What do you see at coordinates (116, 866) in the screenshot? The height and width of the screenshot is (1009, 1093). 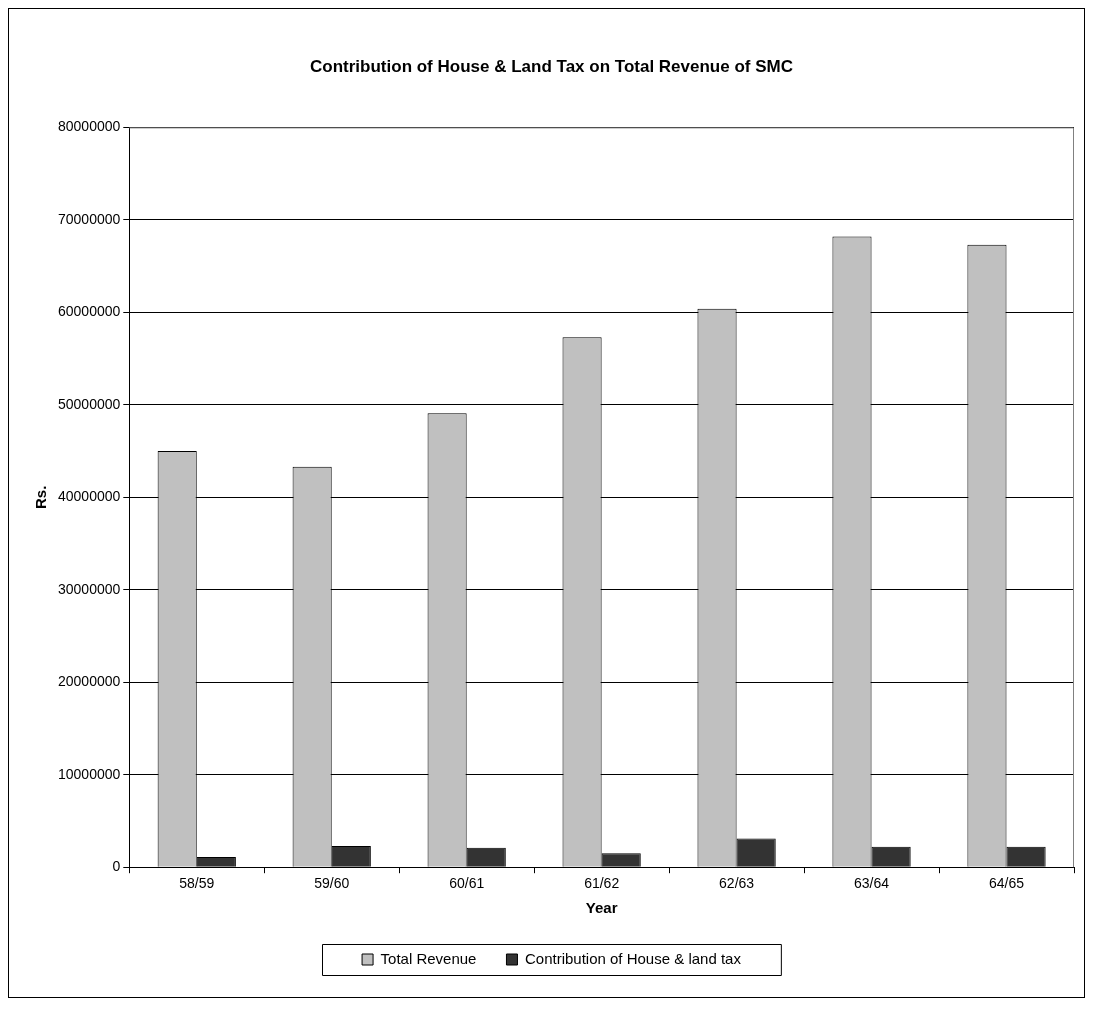 I see `y-tick-label: 0` at bounding box center [116, 866].